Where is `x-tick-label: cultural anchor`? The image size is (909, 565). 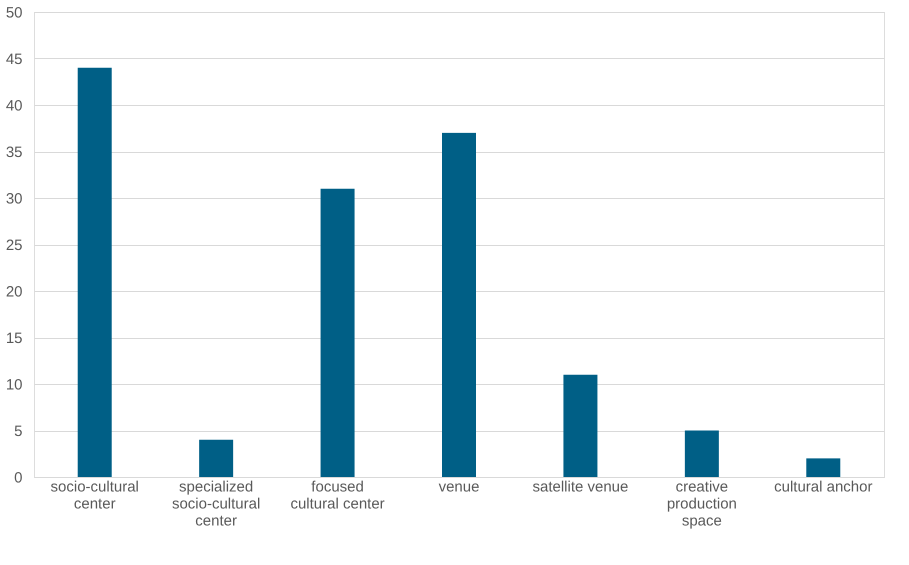 x-tick-label: cultural anchor is located at coordinates (823, 487).